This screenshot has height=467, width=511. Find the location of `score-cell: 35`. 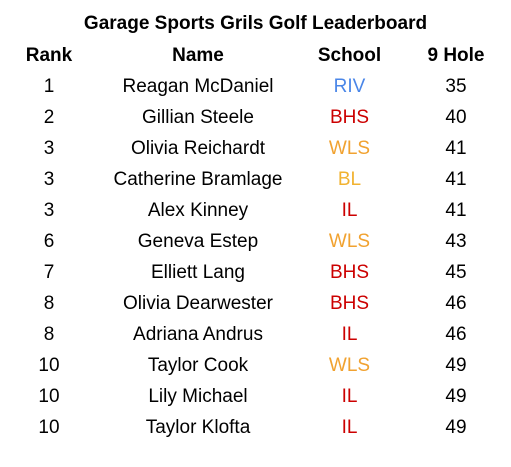

score-cell: 35 is located at coordinates (456, 86).